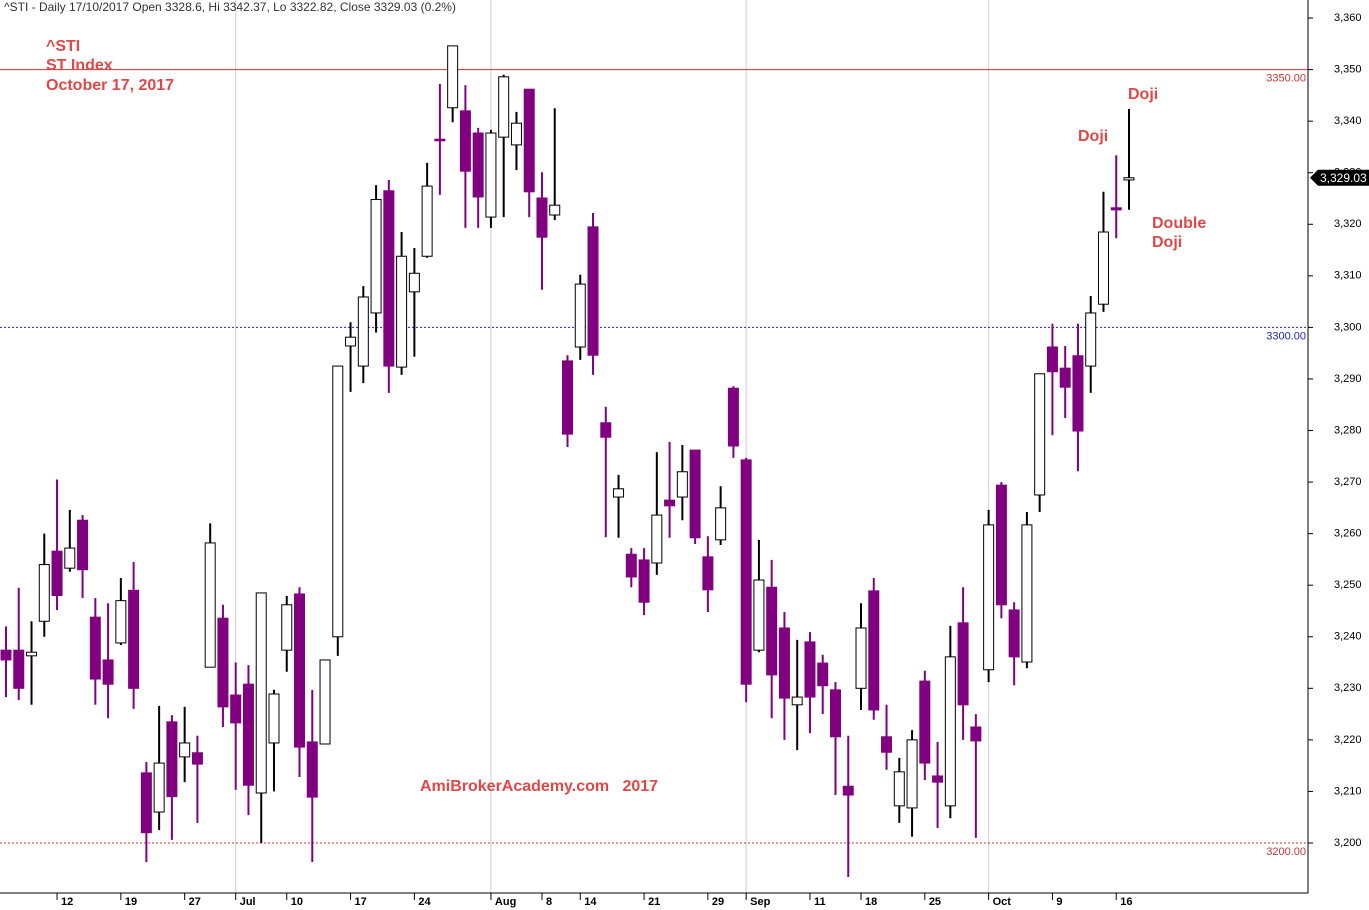 This screenshot has height=910, width=1369. Describe the element at coordinates (1348, 276) in the screenshot. I see `y-tick-label: 3,310` at that location.